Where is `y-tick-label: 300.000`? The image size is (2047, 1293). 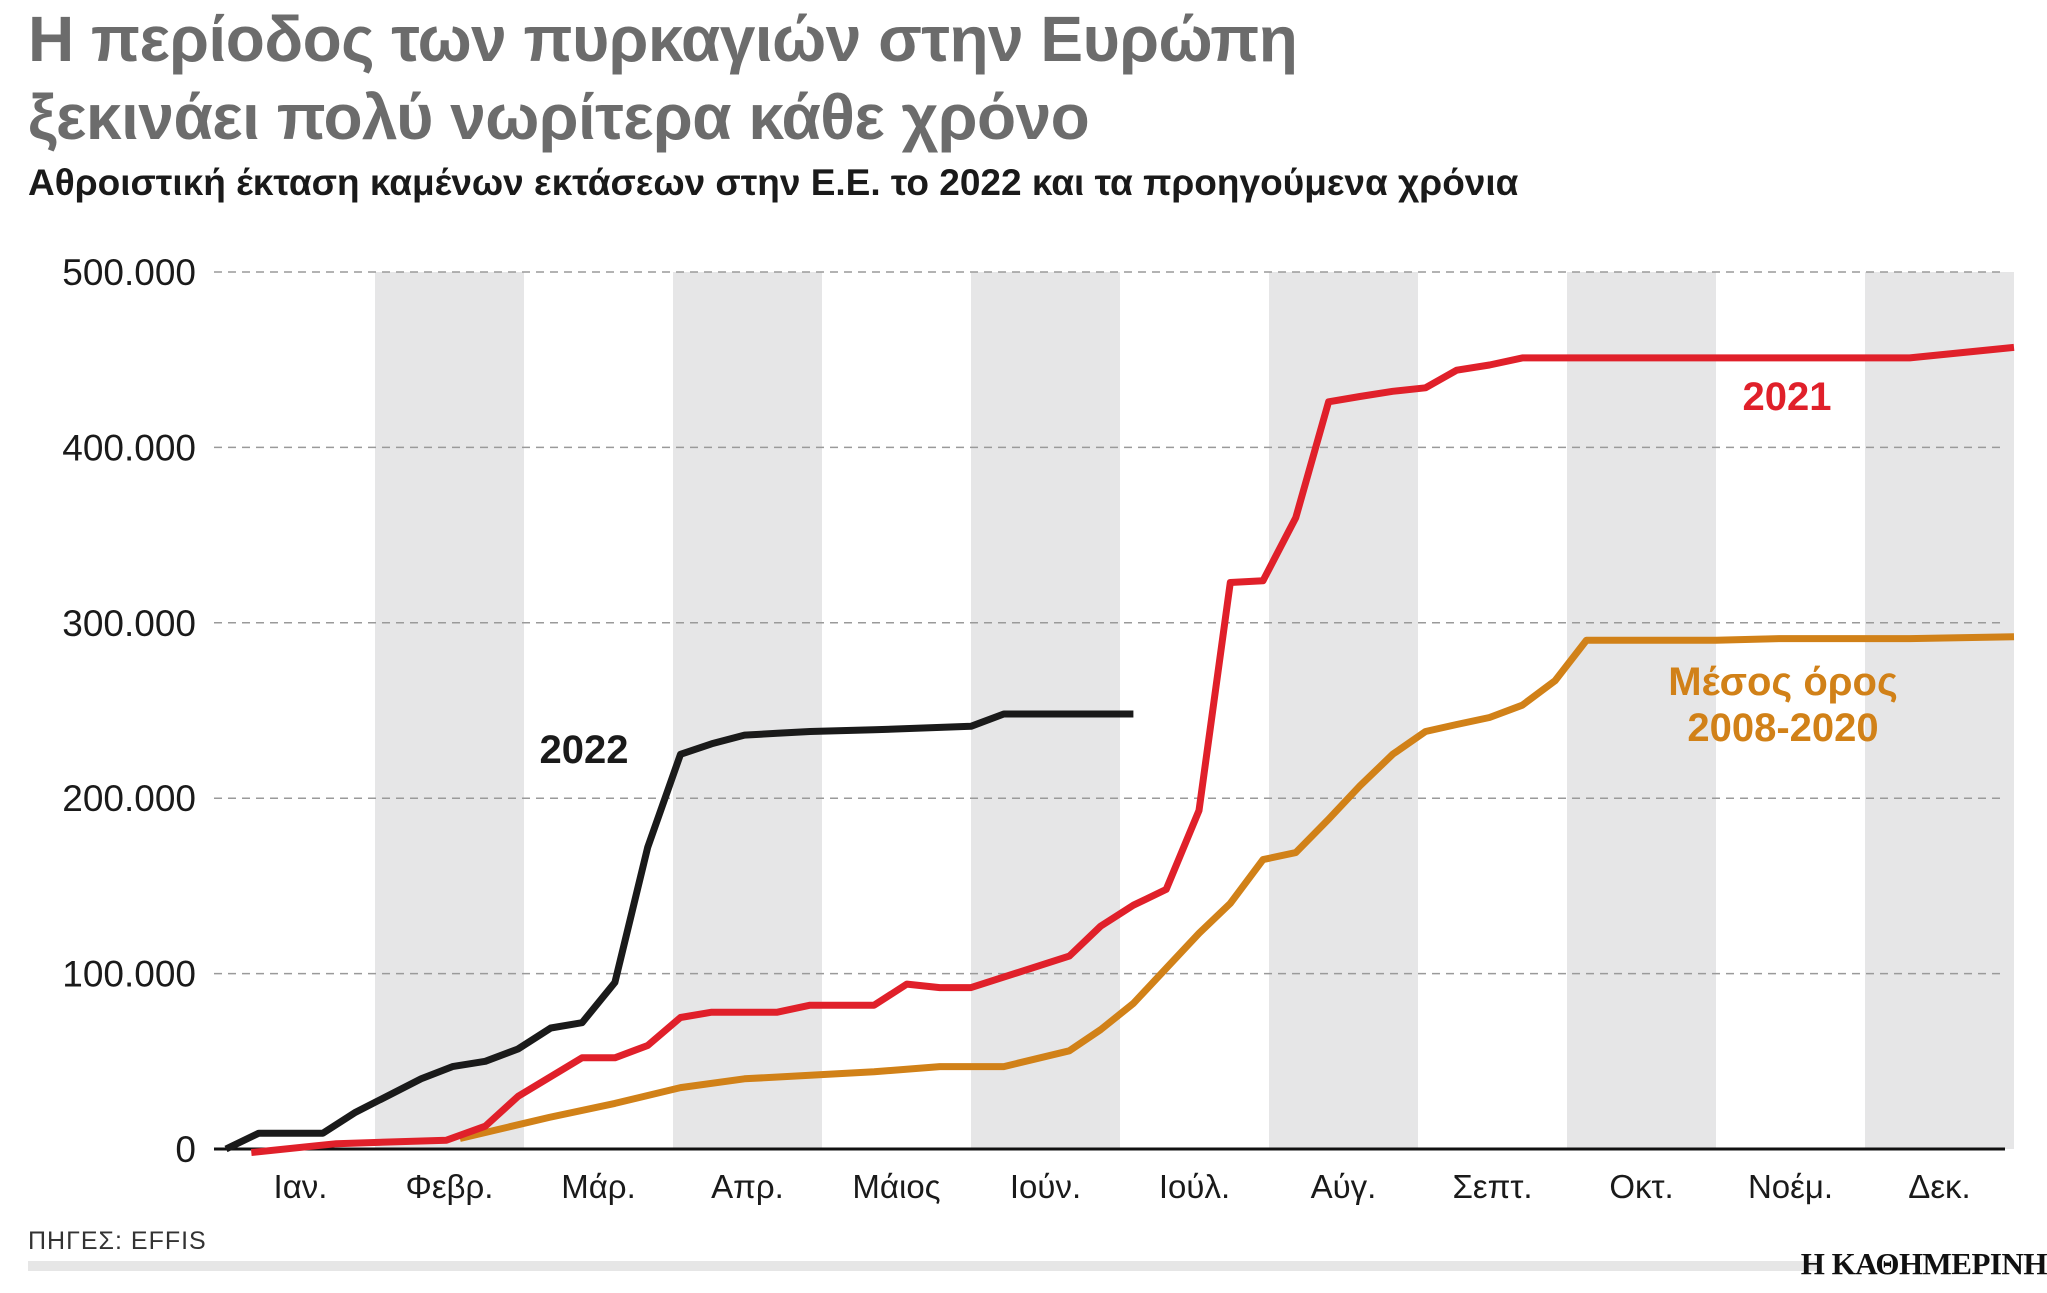
y-tick-label: 300.000 is located at coordinates (129, 623).